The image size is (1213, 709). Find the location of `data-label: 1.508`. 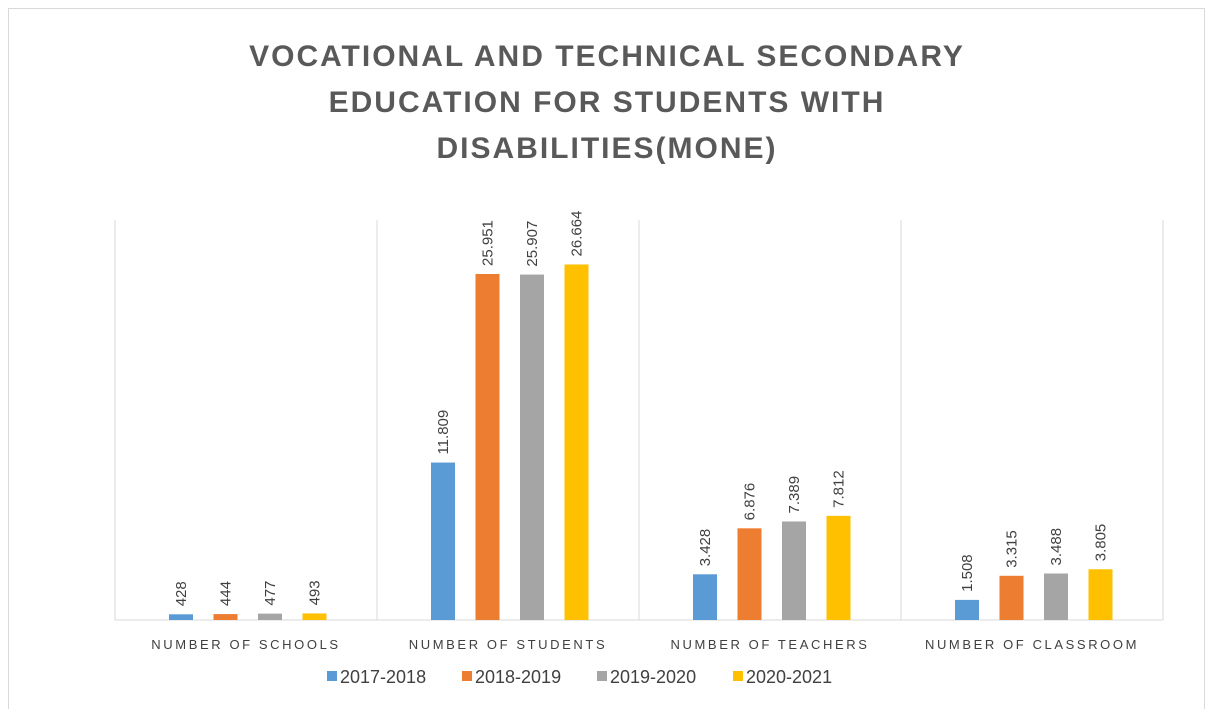

data-label: 1.508 is located at coordinates (967, 573).